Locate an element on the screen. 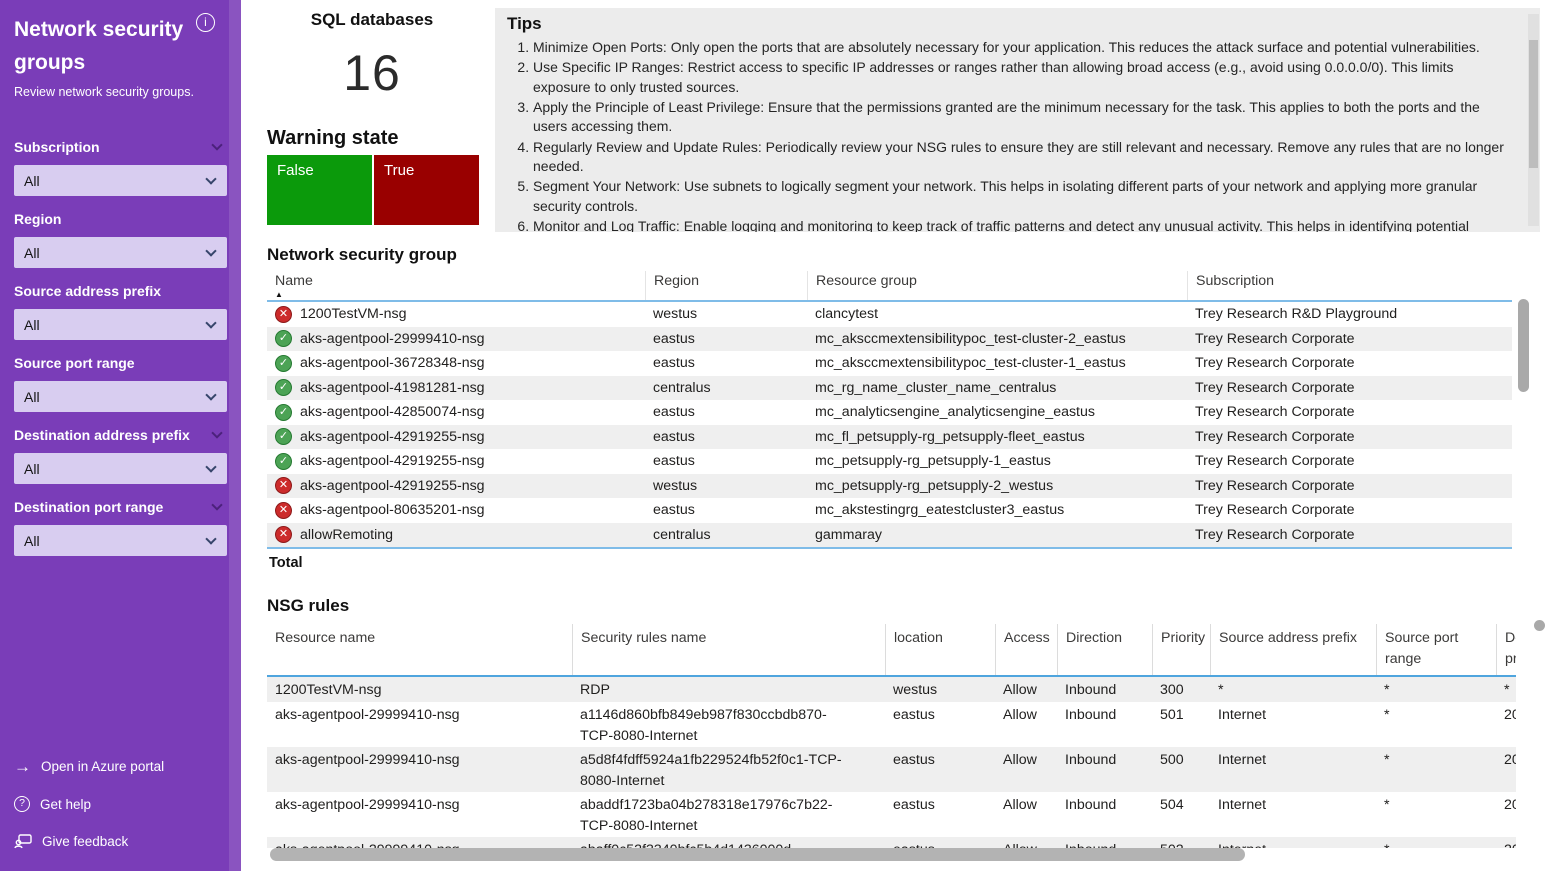  nsg-table-vertical-scrollbar is located at coordinates (1523, 345).